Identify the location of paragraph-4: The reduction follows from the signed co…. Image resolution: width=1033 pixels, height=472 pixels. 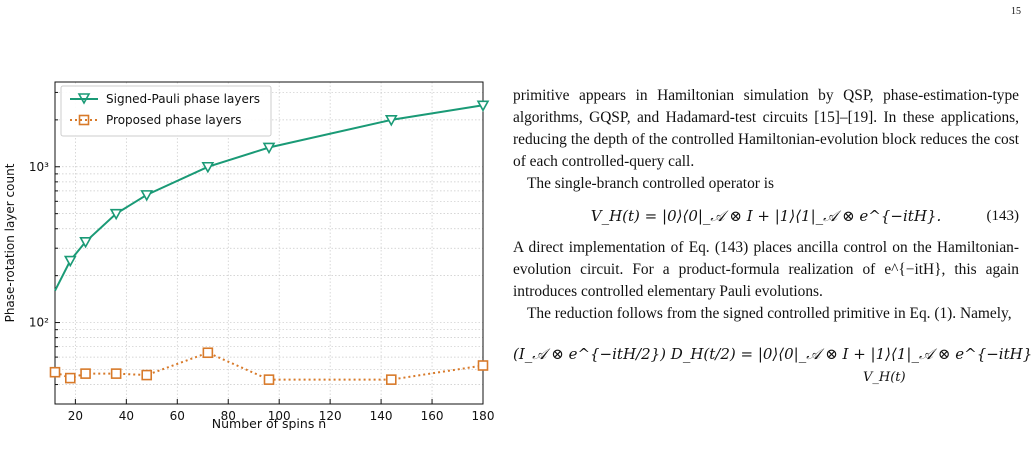
(769, 313).